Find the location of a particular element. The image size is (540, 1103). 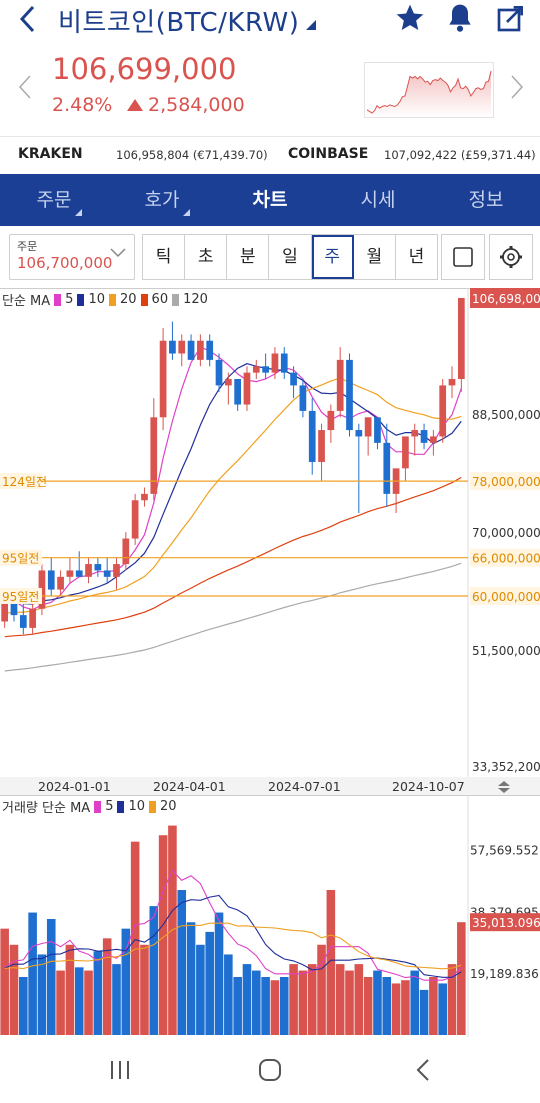

coin-title: 비트코인(BTC/KRW) is located at coordinates (179, 23).